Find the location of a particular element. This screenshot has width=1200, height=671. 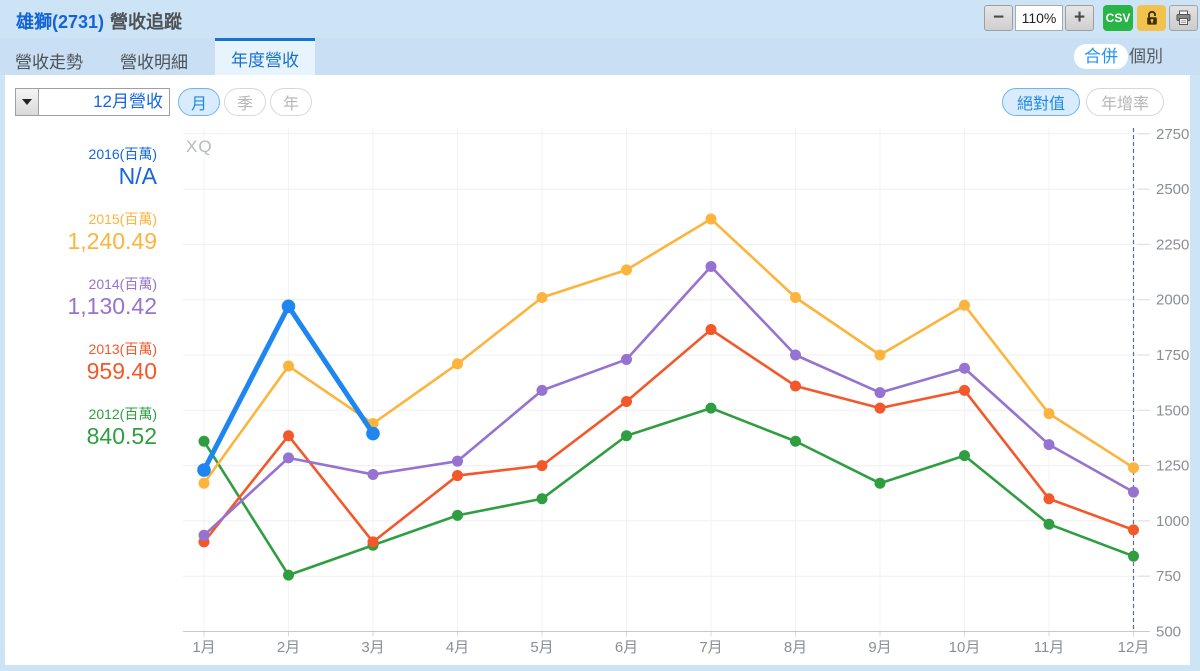

toolbar: − 110% + CSV is located at coordinates (1091, 18).